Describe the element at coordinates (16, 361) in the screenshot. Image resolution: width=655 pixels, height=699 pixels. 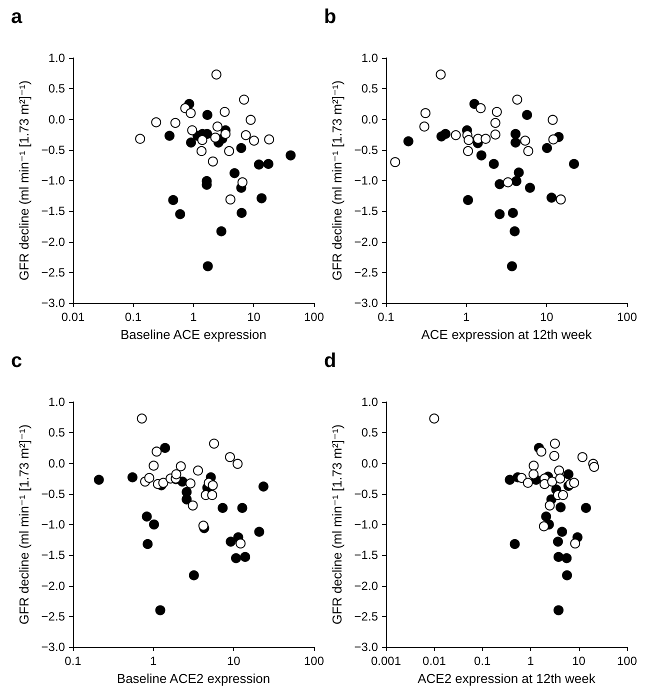
I see `chart-title: c` at that location.